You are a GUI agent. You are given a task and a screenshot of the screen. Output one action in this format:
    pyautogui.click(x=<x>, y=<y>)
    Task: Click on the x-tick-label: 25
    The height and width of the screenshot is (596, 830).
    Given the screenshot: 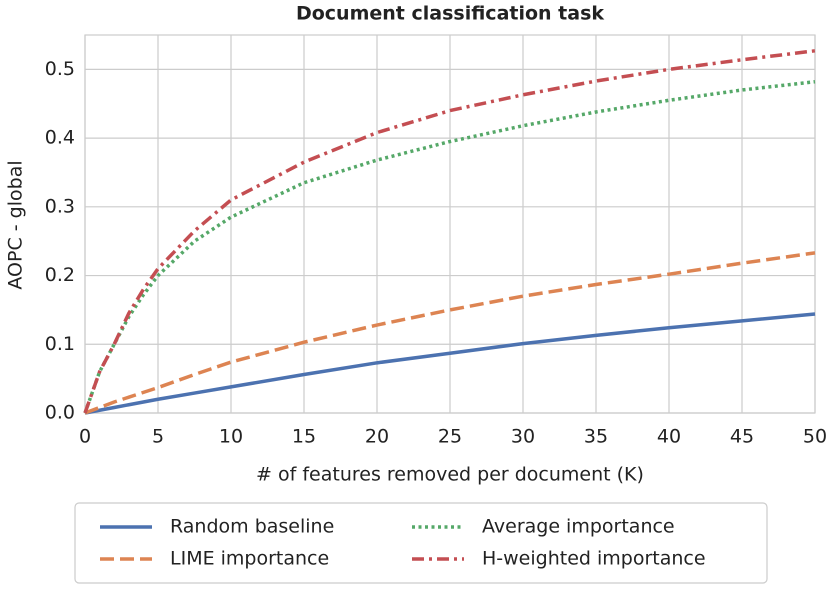 What is the action you would take?
    pyautogui.click(x=450, y=437)
    